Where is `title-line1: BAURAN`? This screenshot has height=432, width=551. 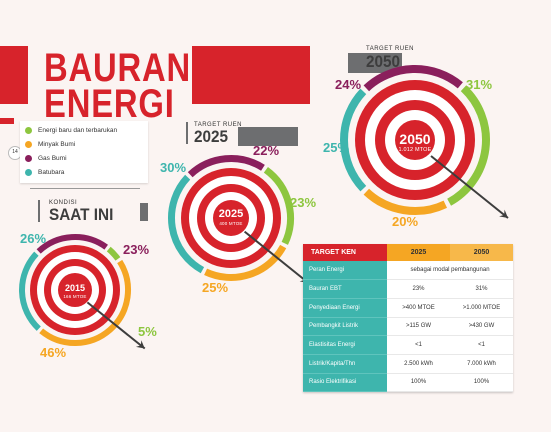
title-line1: BAURAN is located at coordinates (118, 68).